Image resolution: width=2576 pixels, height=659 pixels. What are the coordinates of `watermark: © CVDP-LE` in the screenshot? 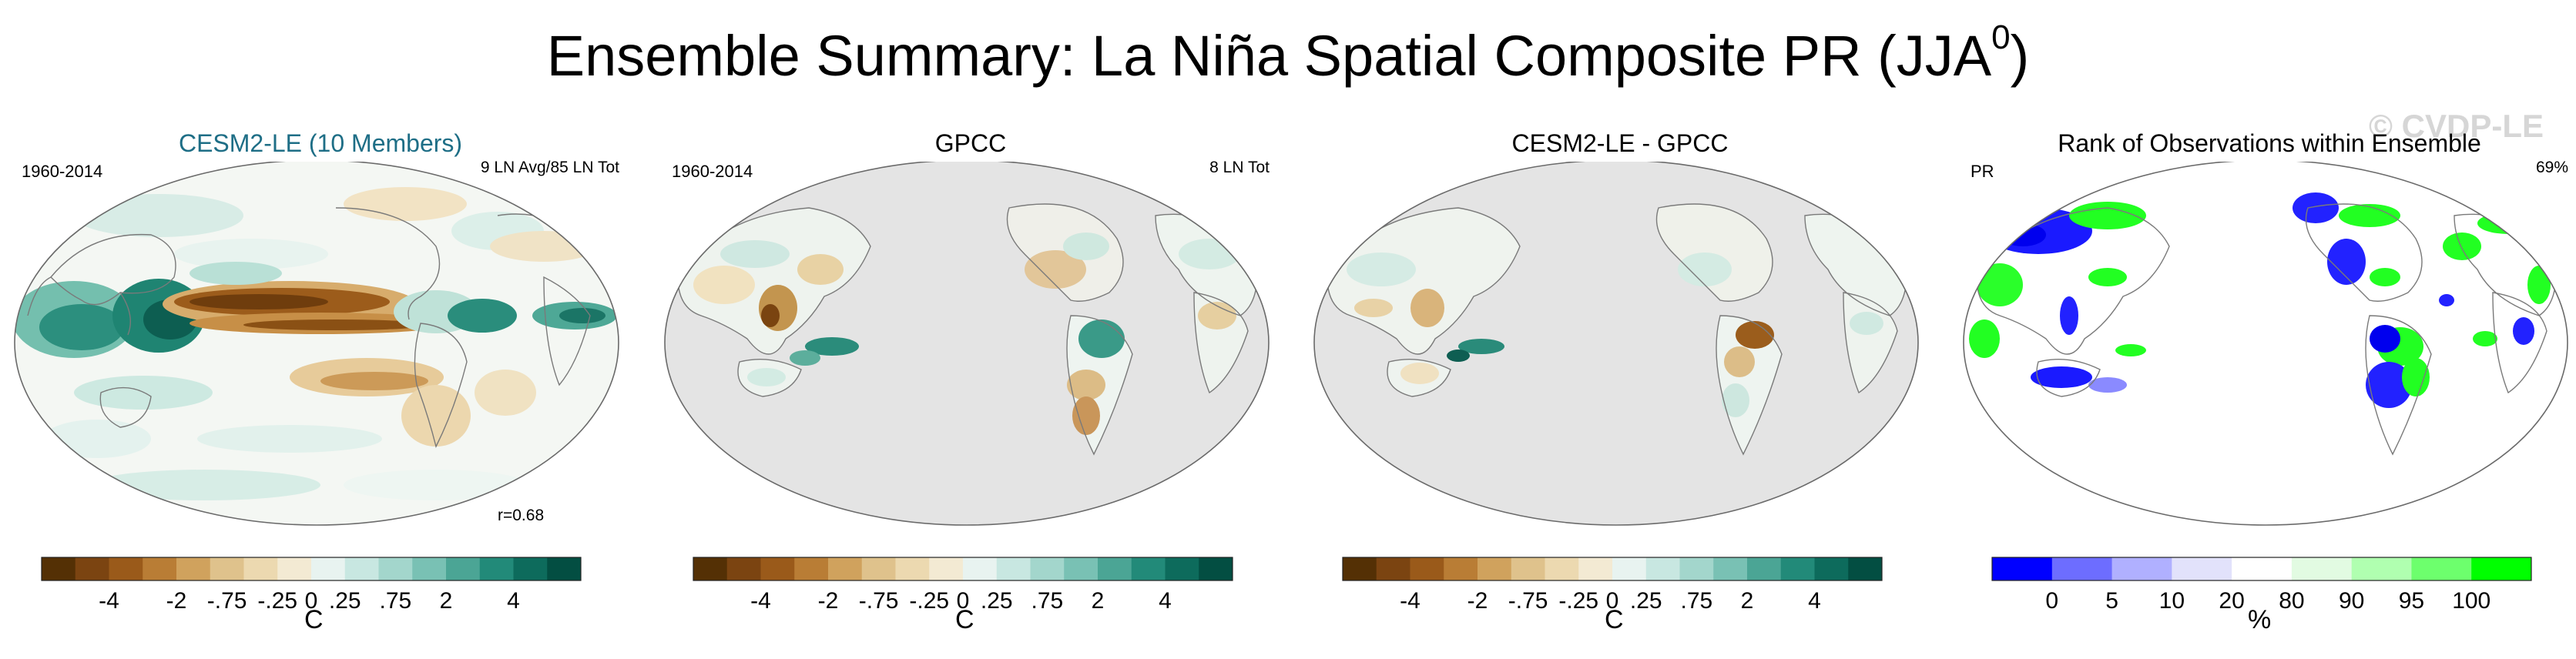 It's located at (2456, 126).